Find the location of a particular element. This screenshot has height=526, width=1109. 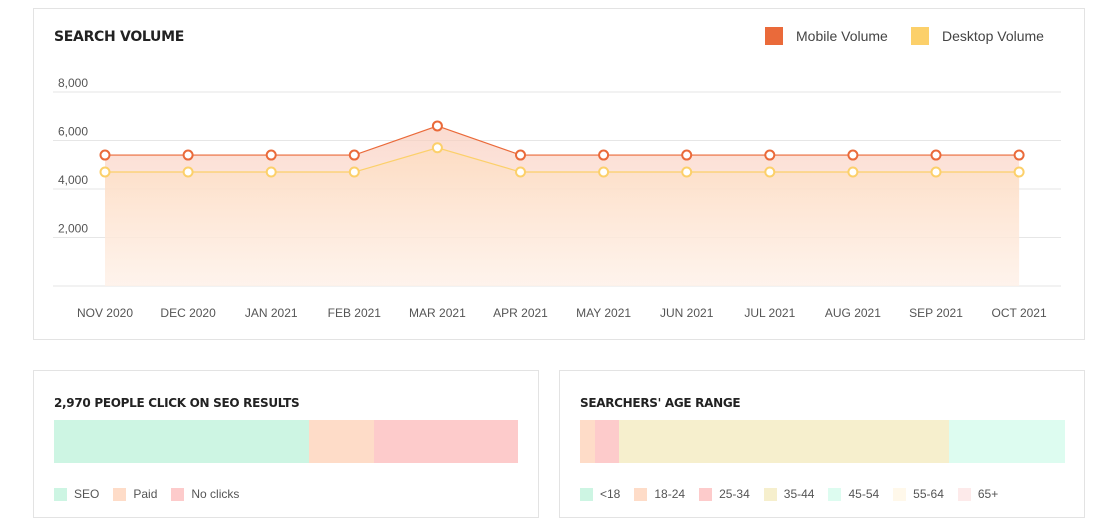

age-range-bar is located at coordinates (822, 441).